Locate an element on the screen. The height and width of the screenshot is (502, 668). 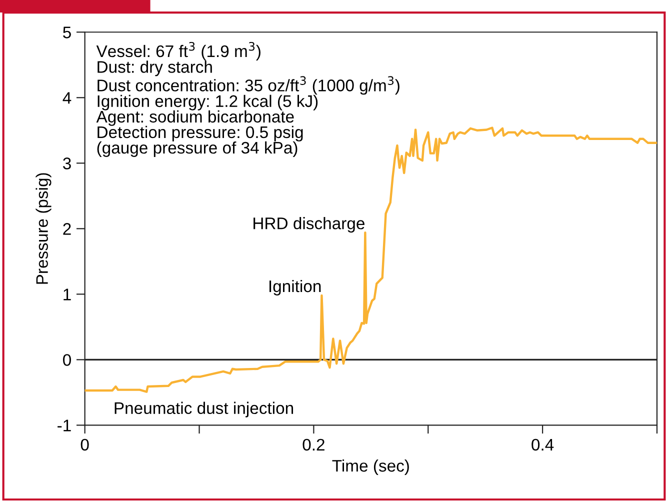
y-tick-label: 4 is located at coordinates (67, 98).